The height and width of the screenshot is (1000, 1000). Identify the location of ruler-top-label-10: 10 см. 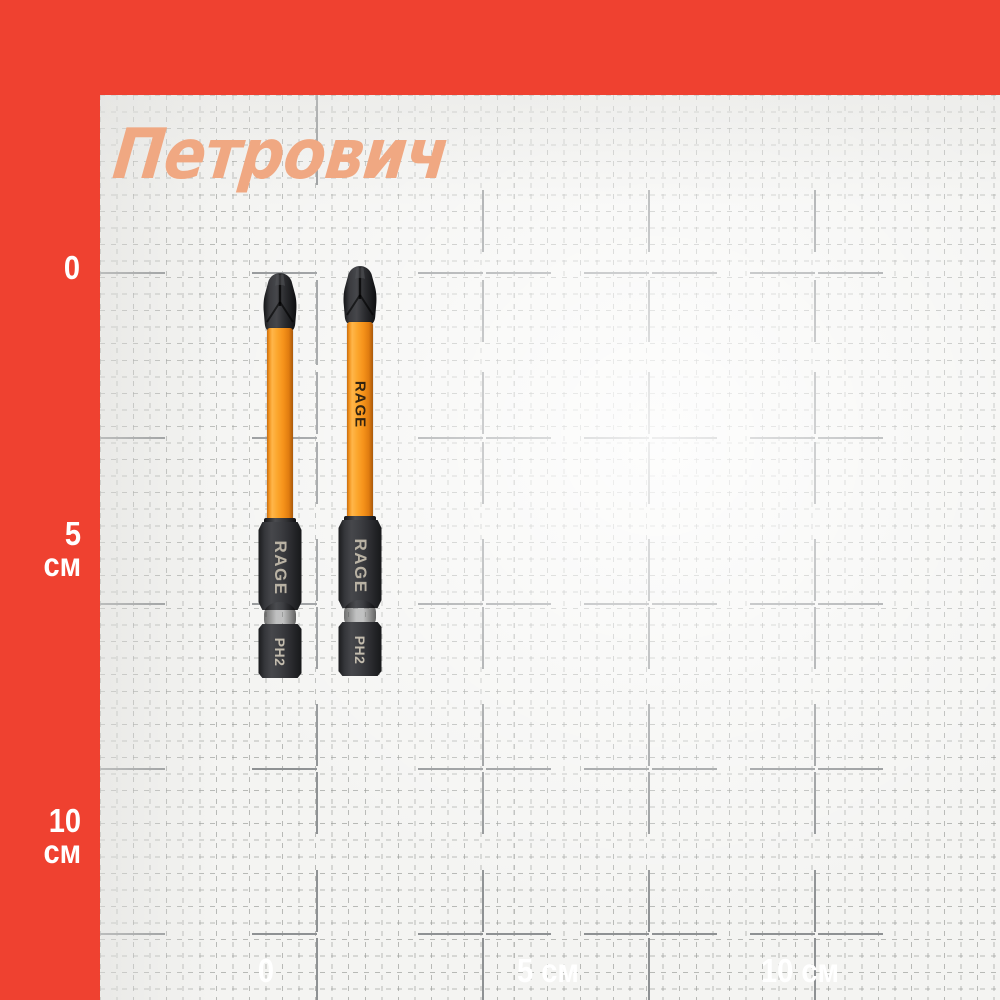
(799, 970).